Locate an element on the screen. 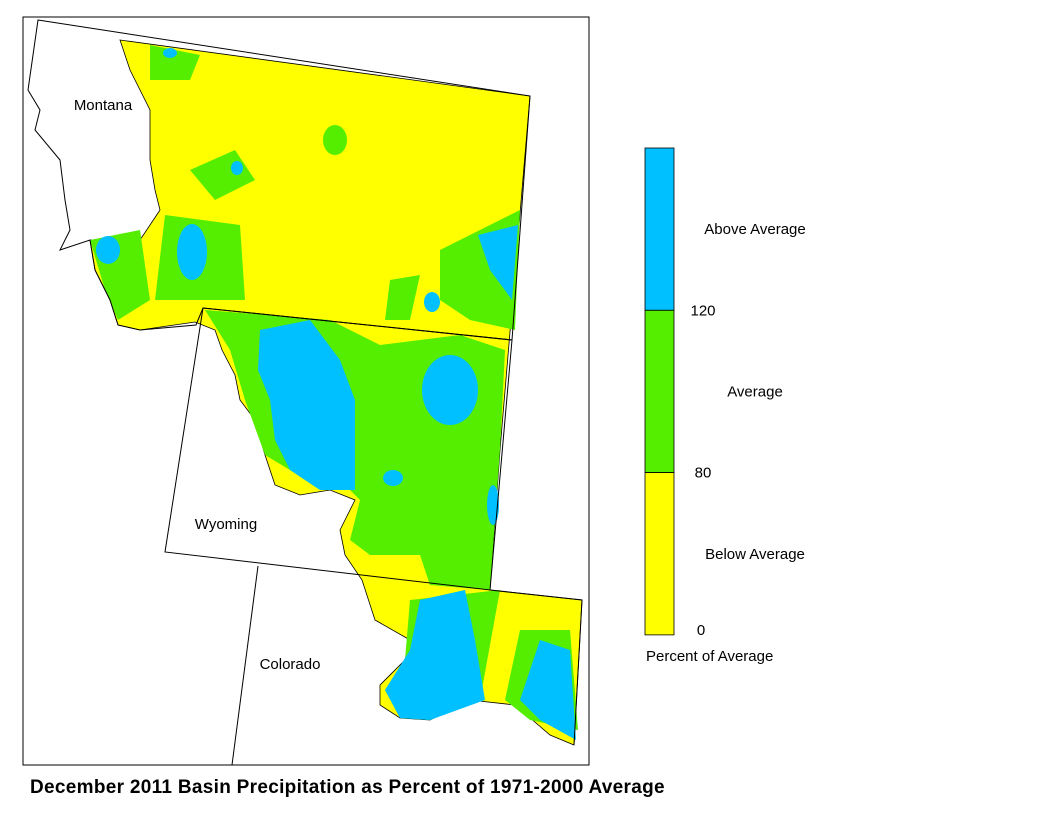  legend-label: Above Average is located at coordinates (754, 229).